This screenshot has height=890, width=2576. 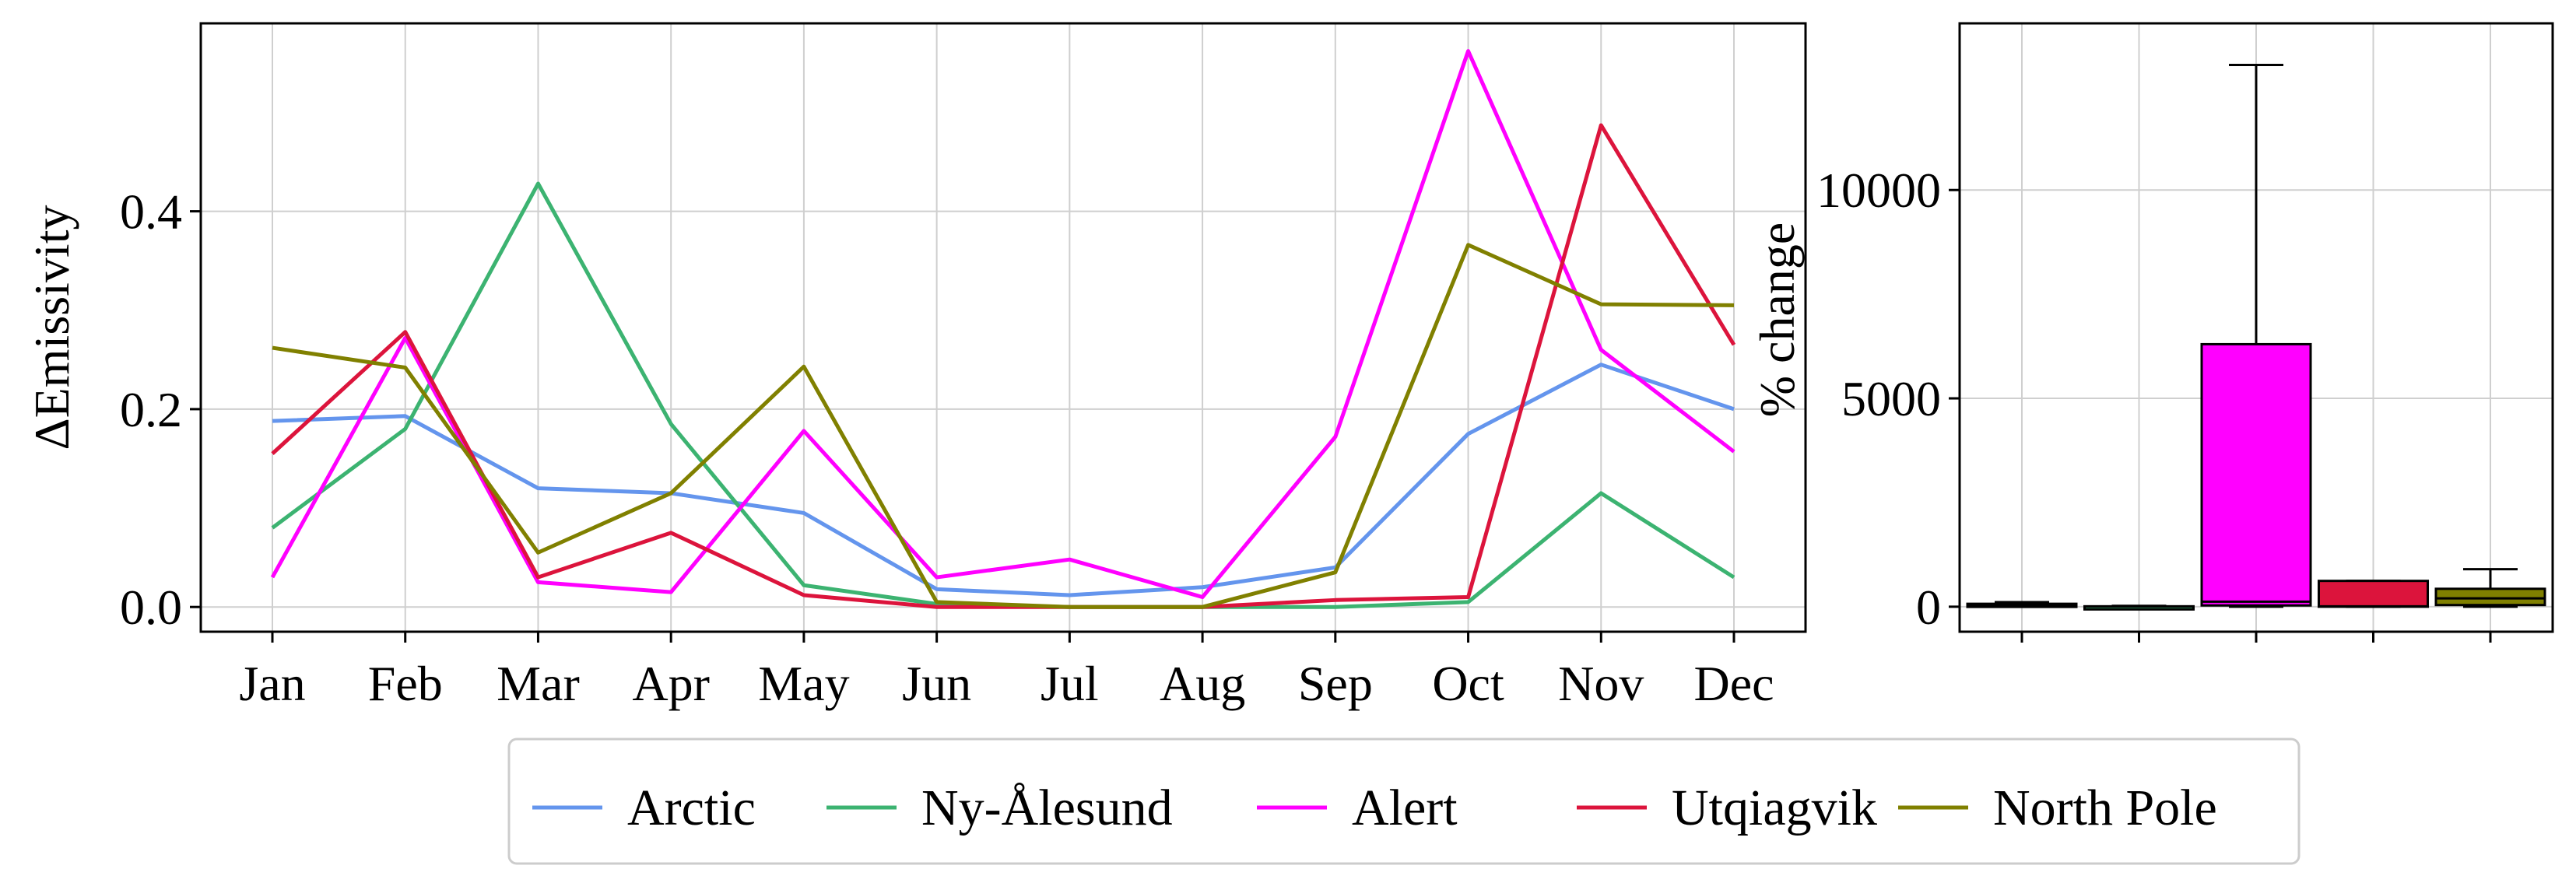 I want to click on x-tick-label: Dec, so click(x=1734, y=683).